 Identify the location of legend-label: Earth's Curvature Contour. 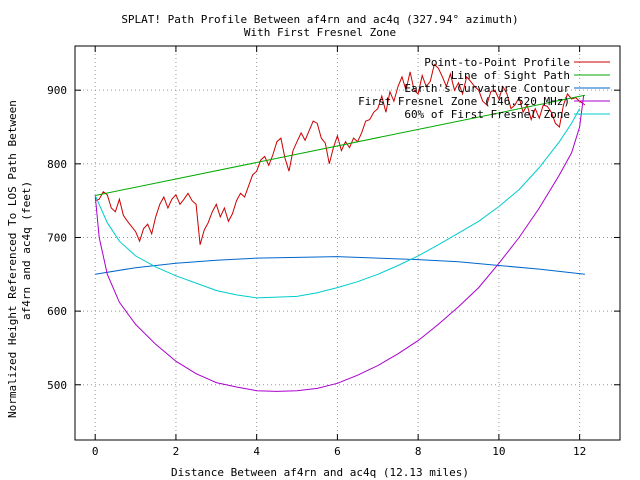
(487, 88).